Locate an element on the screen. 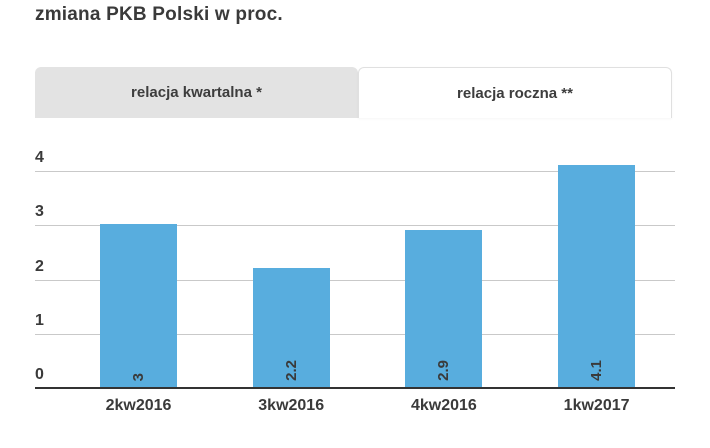 The image size is (710, 448). tab-relacja-kwartalna: relacja kwartalna * is located at coordinates (196, 92).